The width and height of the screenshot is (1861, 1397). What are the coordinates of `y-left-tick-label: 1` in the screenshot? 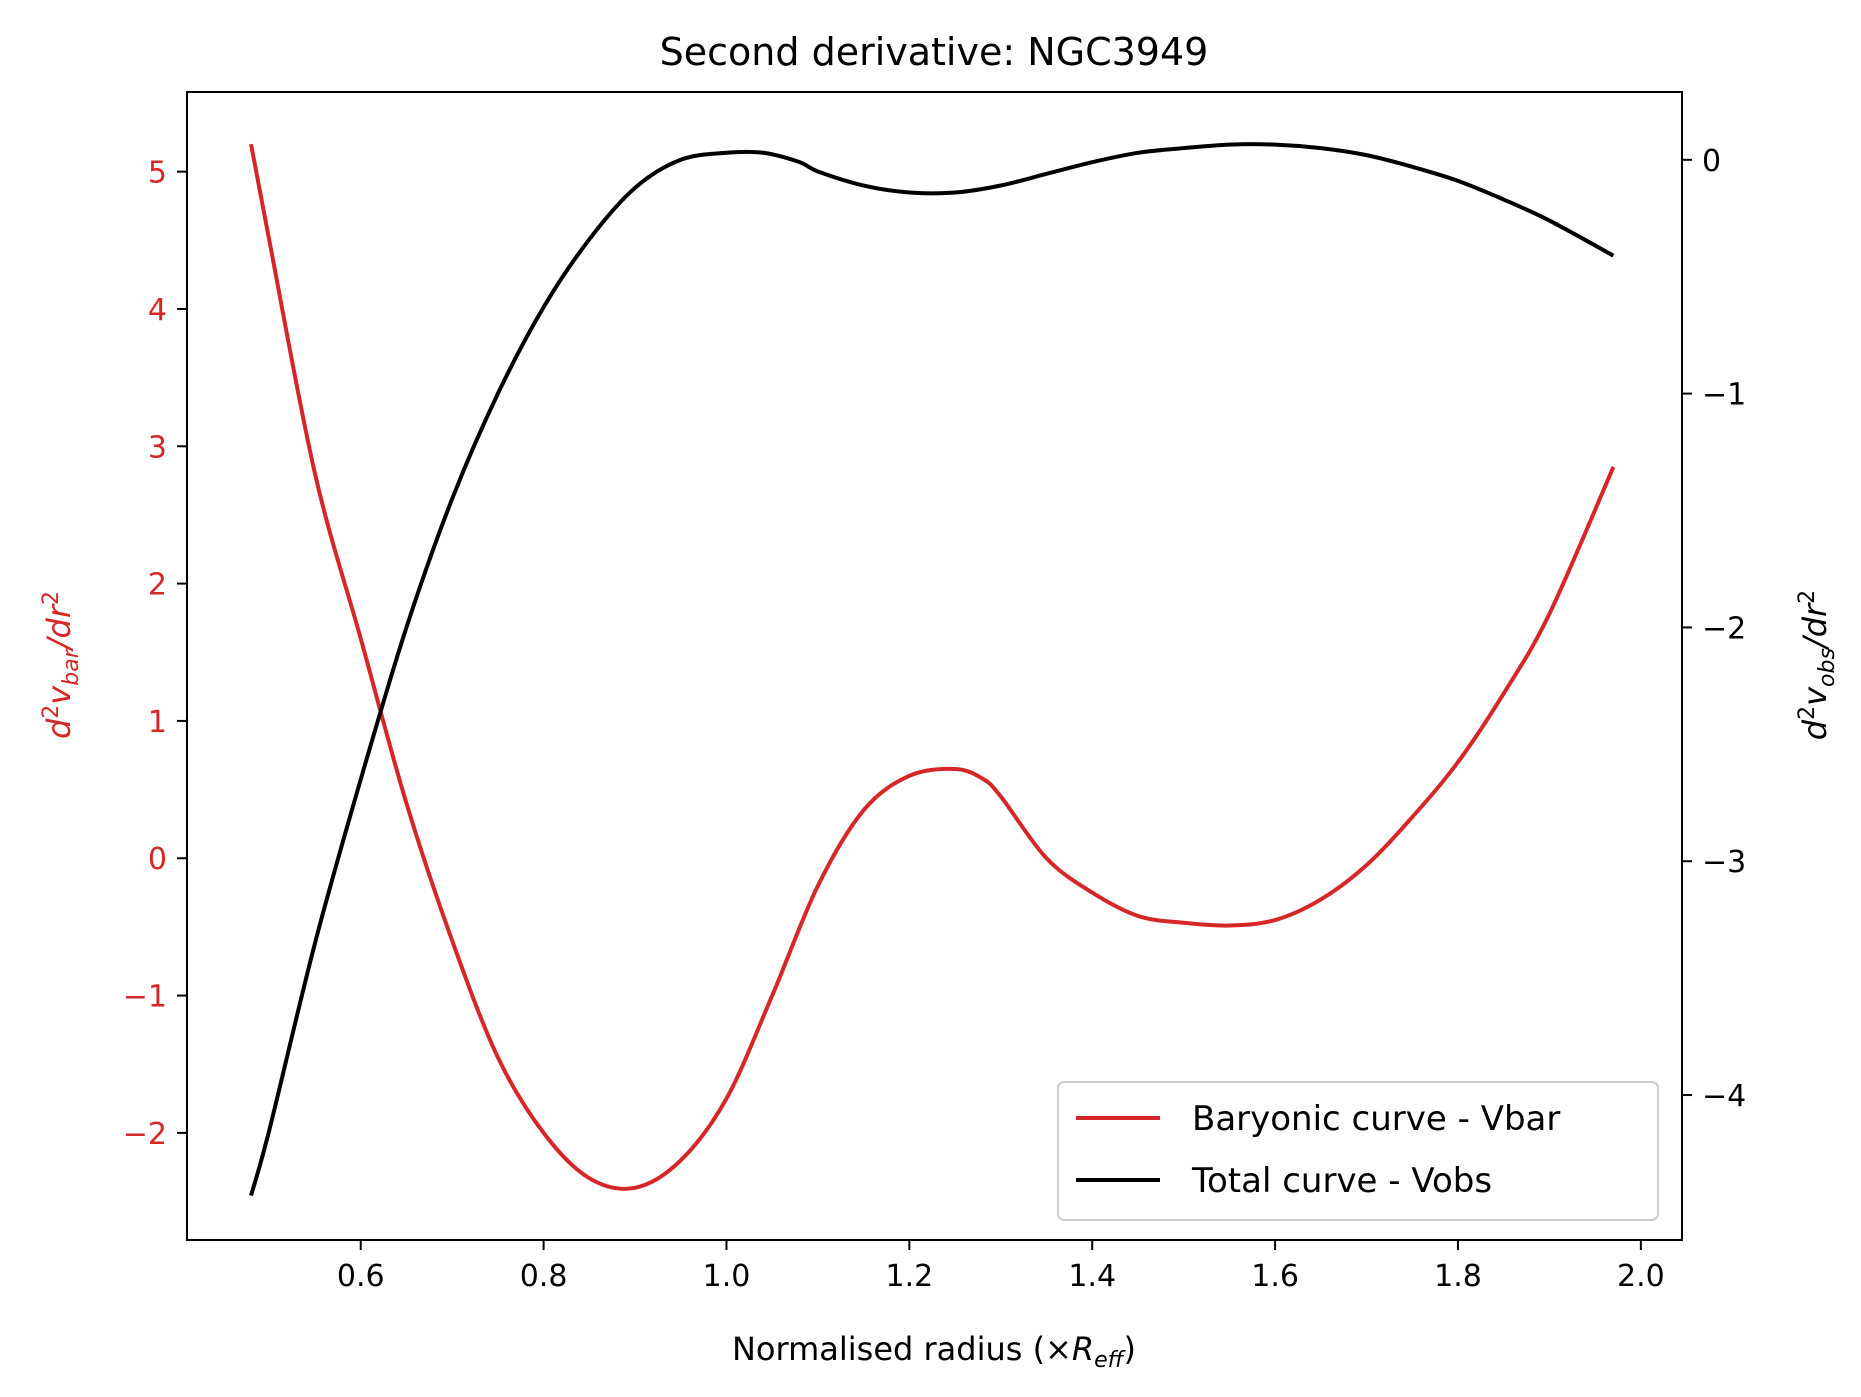 It's located at (157, 722).